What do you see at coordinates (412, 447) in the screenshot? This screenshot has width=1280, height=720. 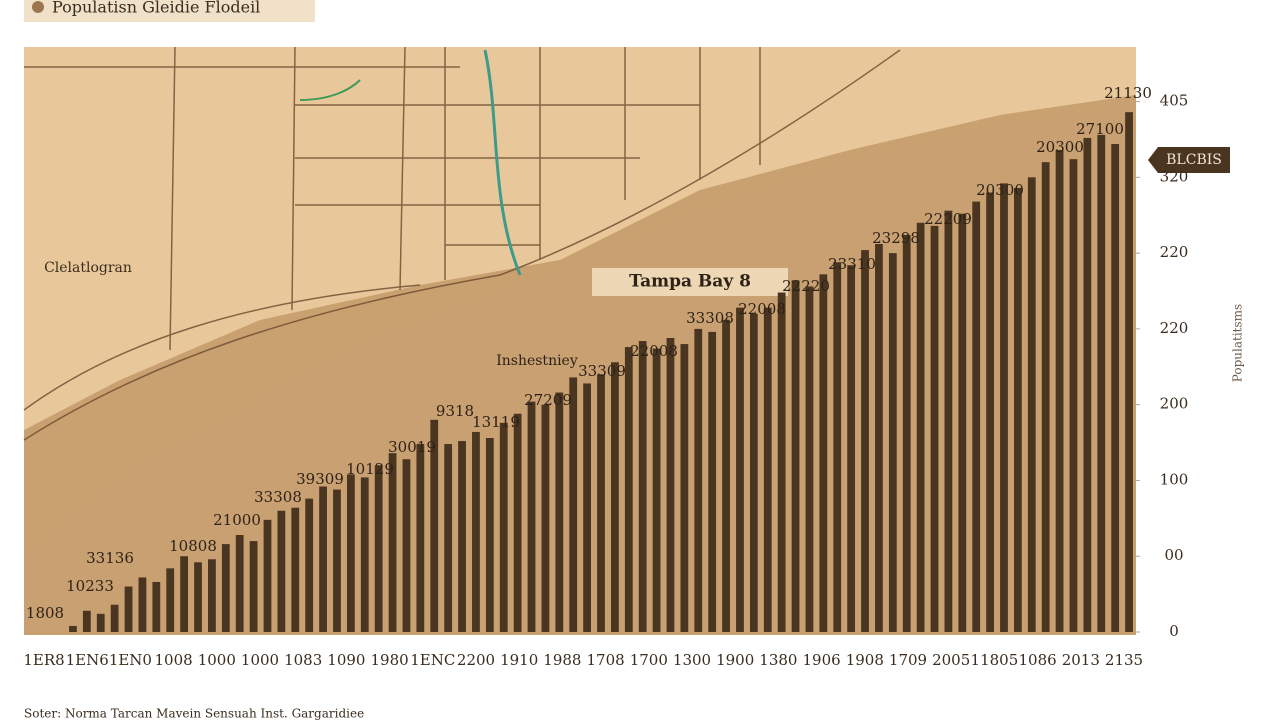 I see `data-label: 30019` at bounding box center [412, 447].